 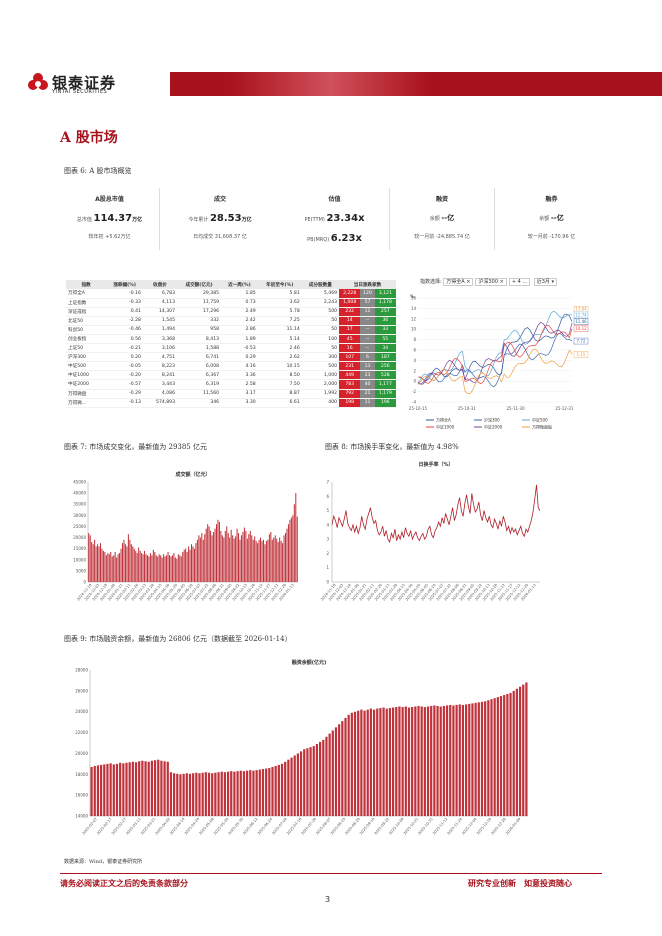 I want to click on data-source: 数据来源：Wind，银泰证券研究所, so click(x=103, y=862).